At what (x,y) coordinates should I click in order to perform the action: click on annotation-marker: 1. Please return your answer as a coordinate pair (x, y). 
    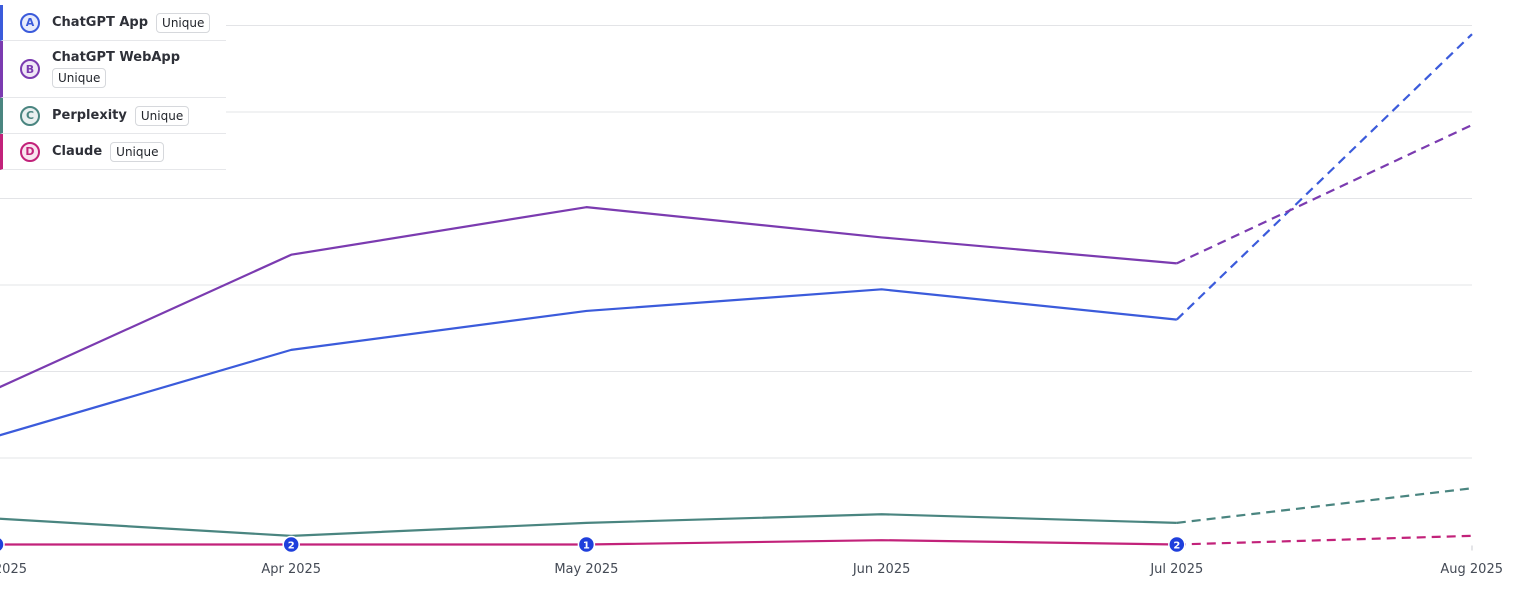
    Looking at the image, I should click on (586, 544).